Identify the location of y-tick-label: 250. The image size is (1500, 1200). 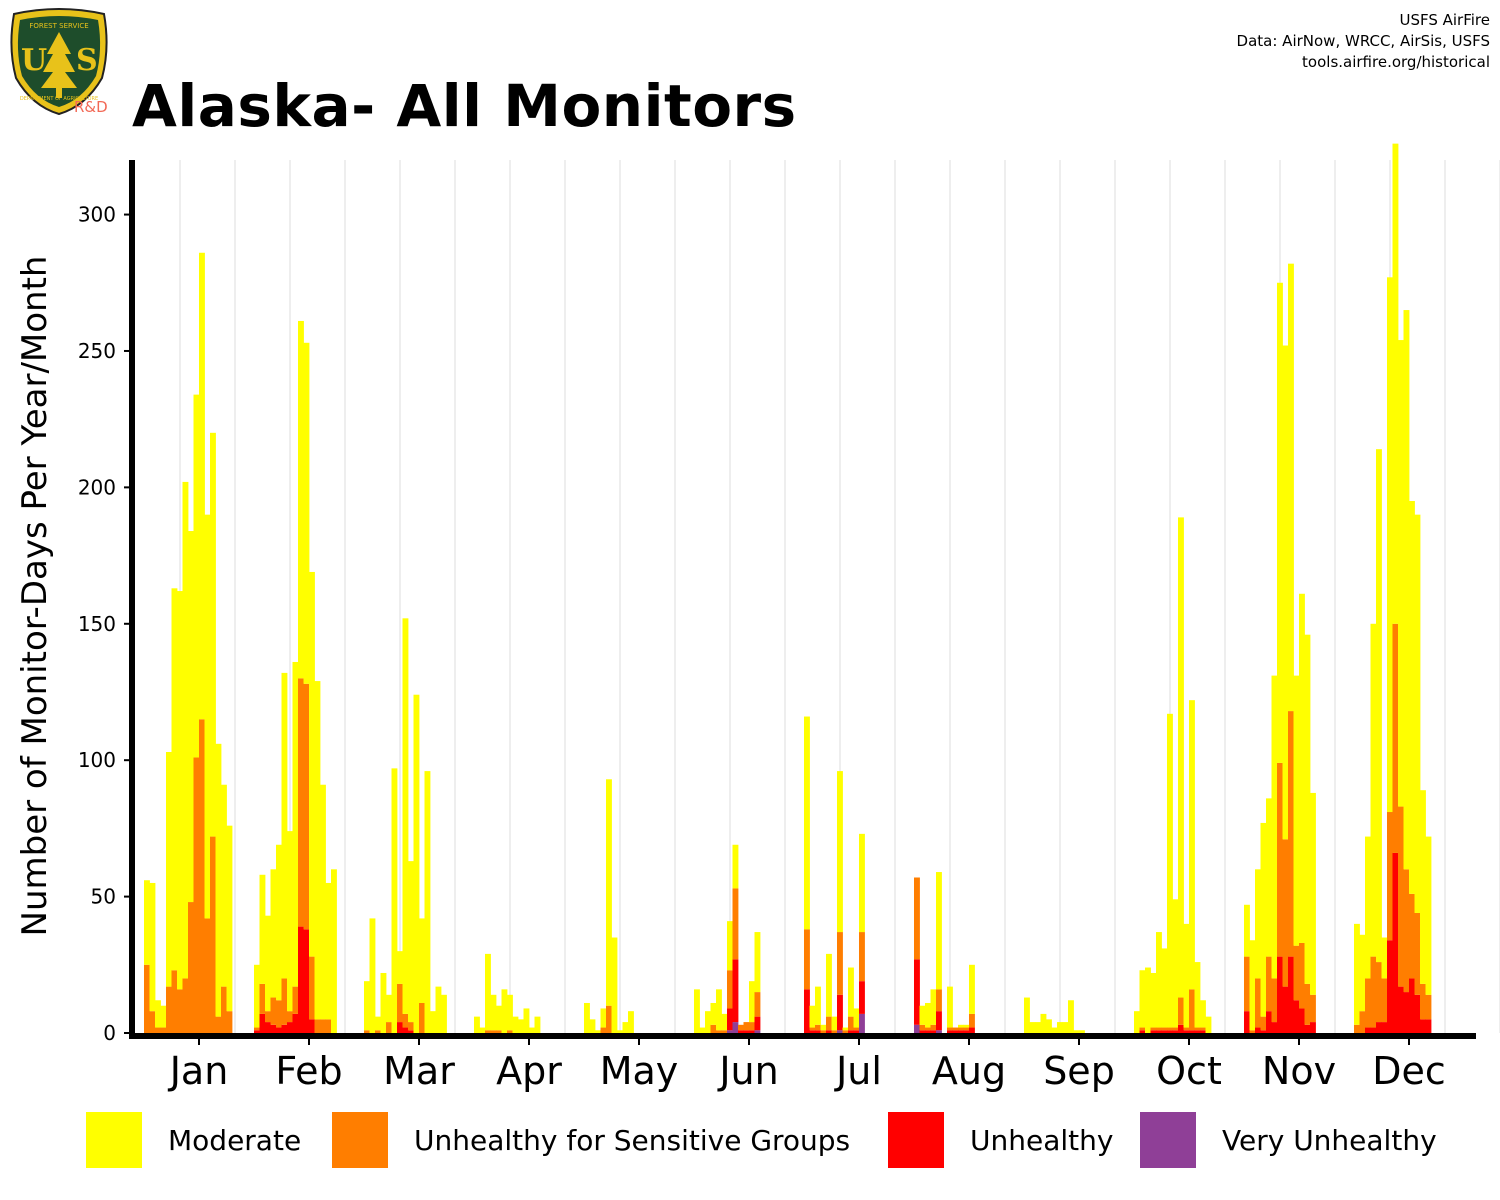
(97, 351).